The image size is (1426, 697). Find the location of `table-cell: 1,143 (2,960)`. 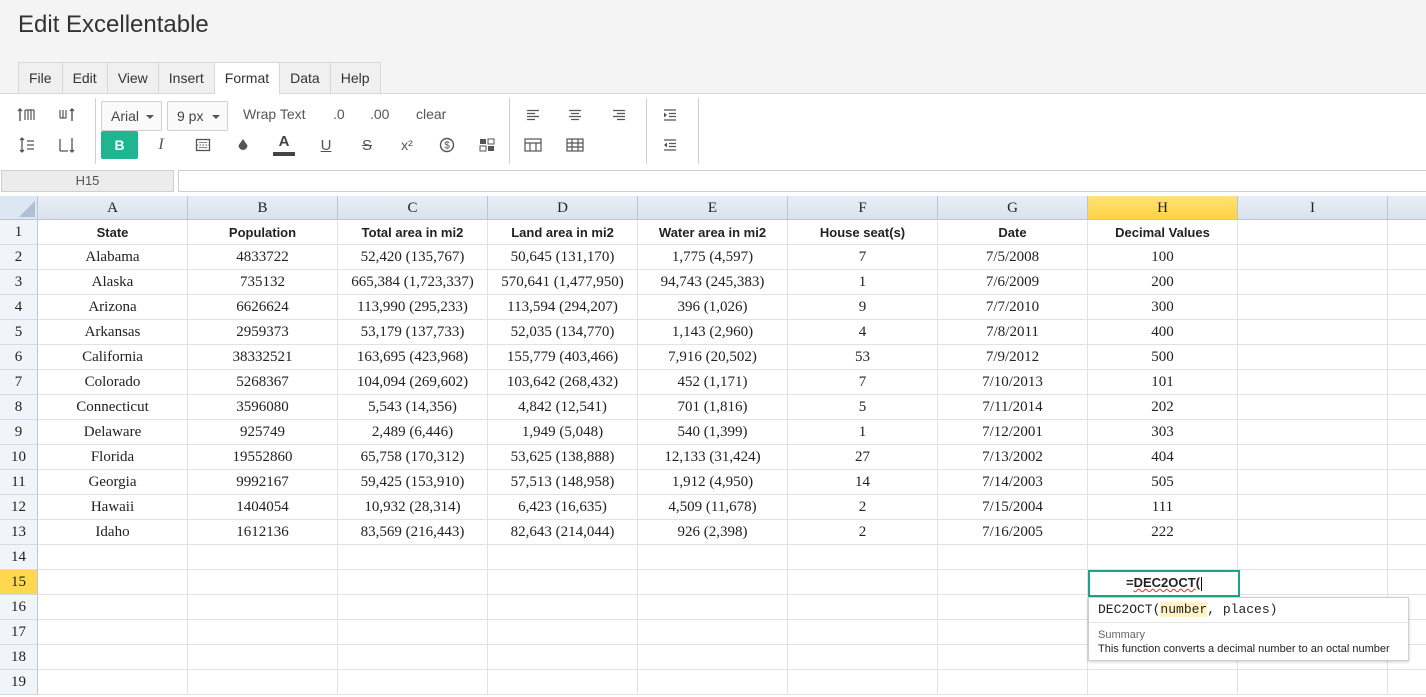

table-cell: 1,143 (2,960) is located at coordinates (713, 332).